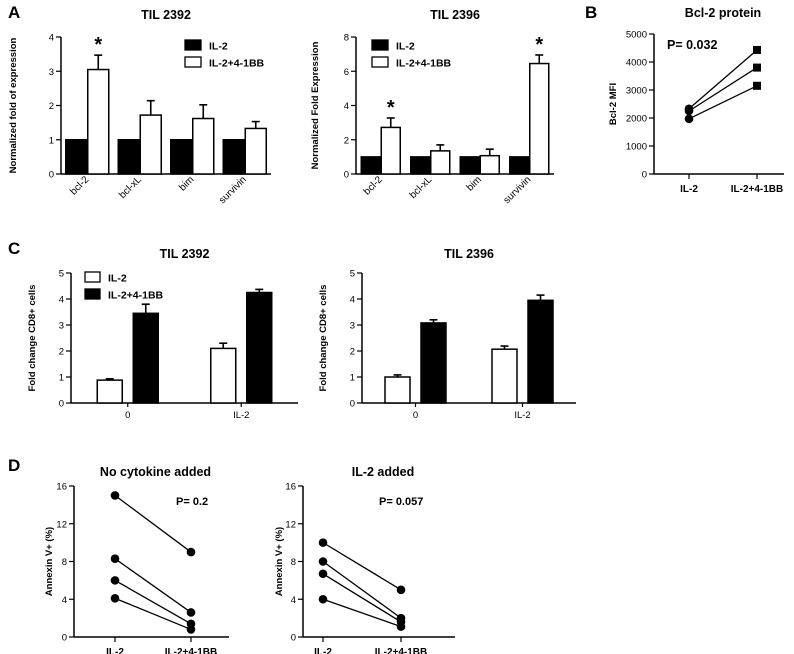  What do you see at coordinates (290, 524) in the screenshot?
I see `y-tick-label: 12` at bounding box center [290, 524].